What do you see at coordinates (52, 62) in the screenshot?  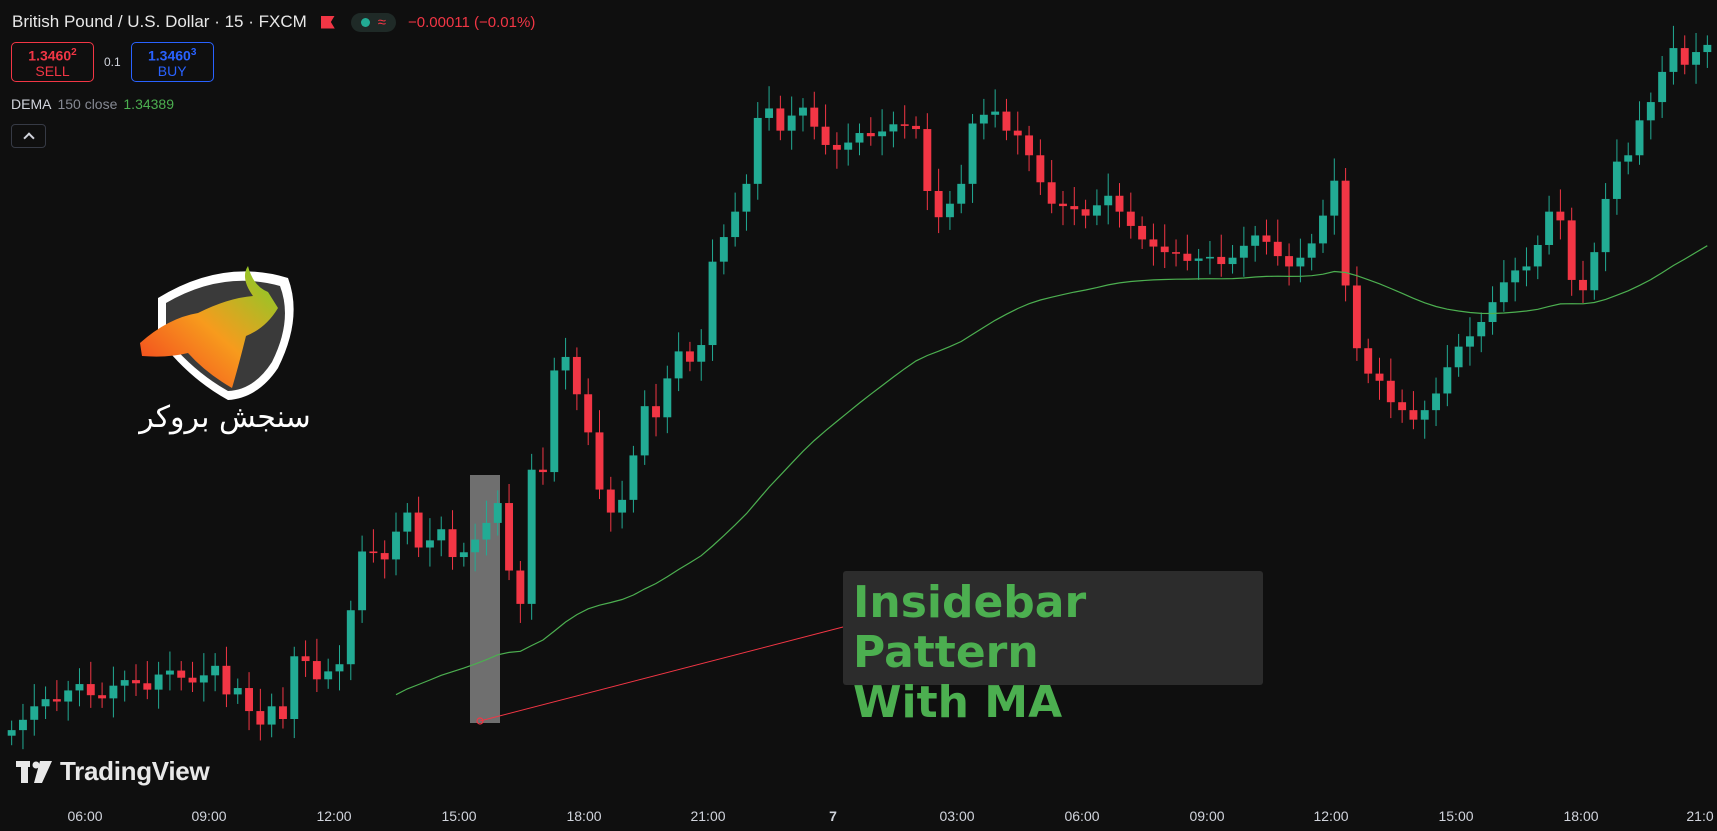 I see `sell-button: 1.34602 SELL` at bounding box center [52, 62].